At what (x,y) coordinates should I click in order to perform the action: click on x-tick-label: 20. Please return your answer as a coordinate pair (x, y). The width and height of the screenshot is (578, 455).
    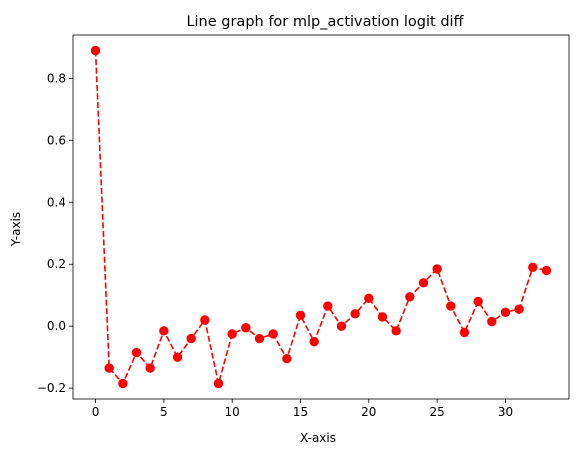
    Looking at the image, I should click on (368, 412).